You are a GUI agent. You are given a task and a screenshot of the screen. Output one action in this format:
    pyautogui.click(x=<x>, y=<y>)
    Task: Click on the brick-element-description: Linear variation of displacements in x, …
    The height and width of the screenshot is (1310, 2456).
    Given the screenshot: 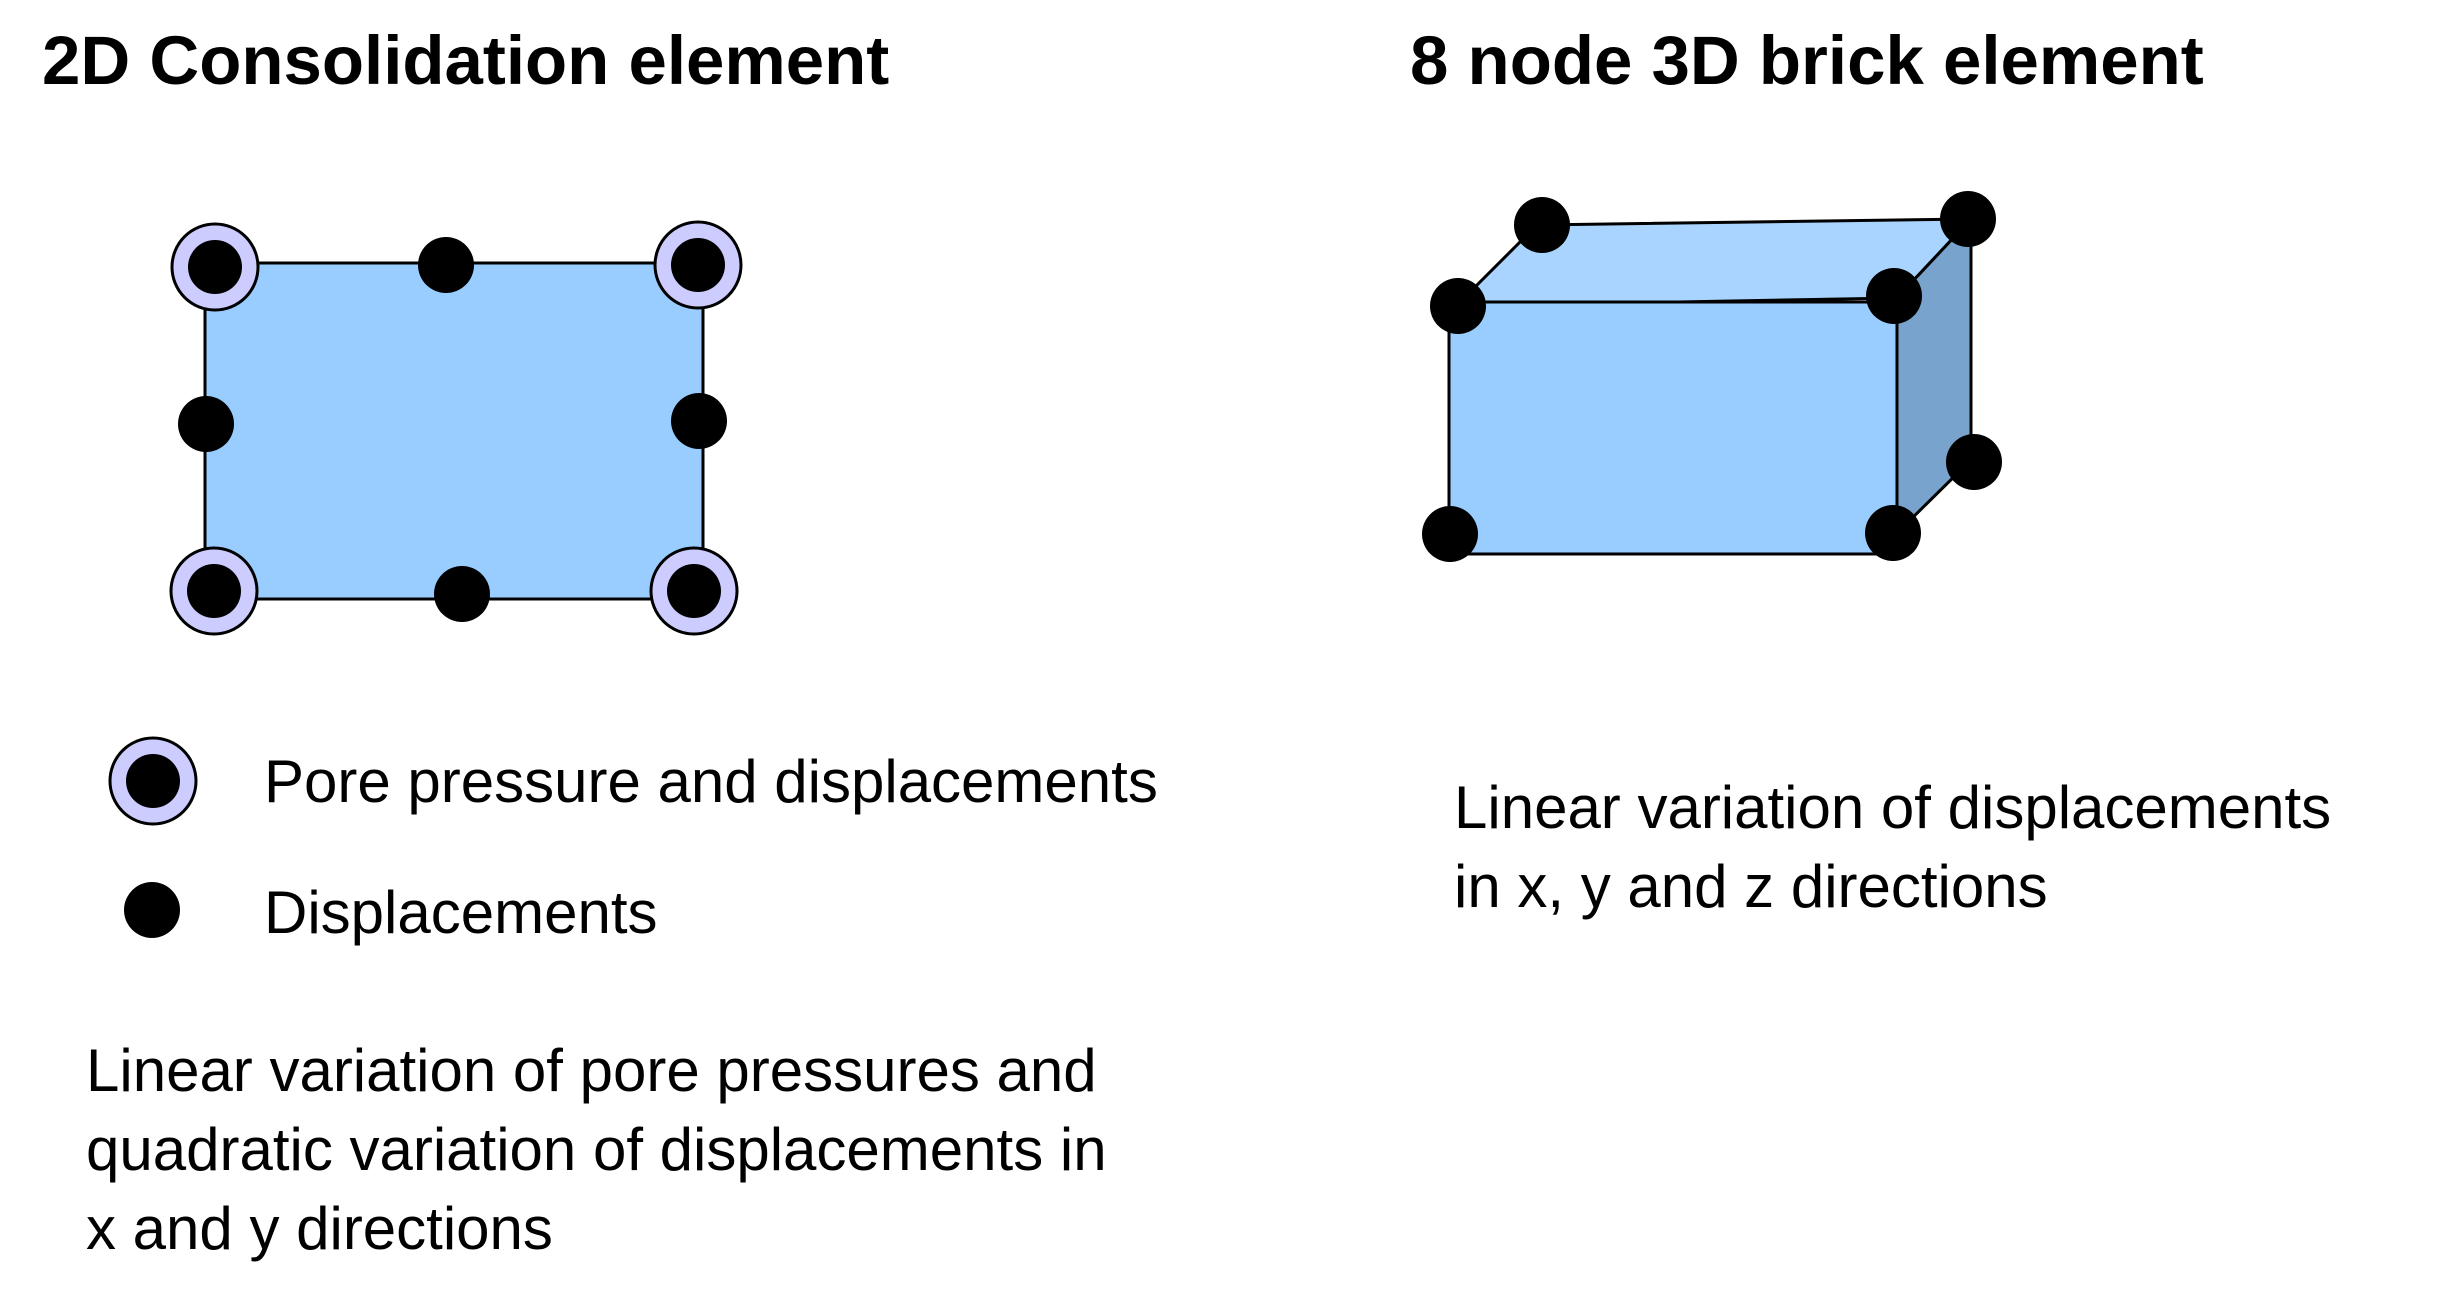 What is the action you would take?
    pyautogui.click(x=1893, y=847)
    